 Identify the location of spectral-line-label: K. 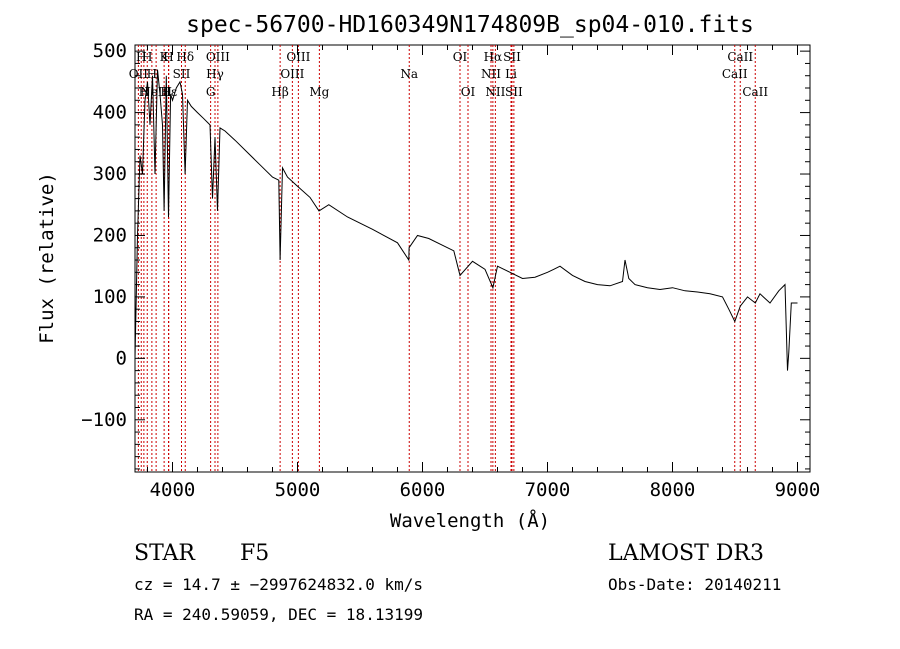
(165, 57).